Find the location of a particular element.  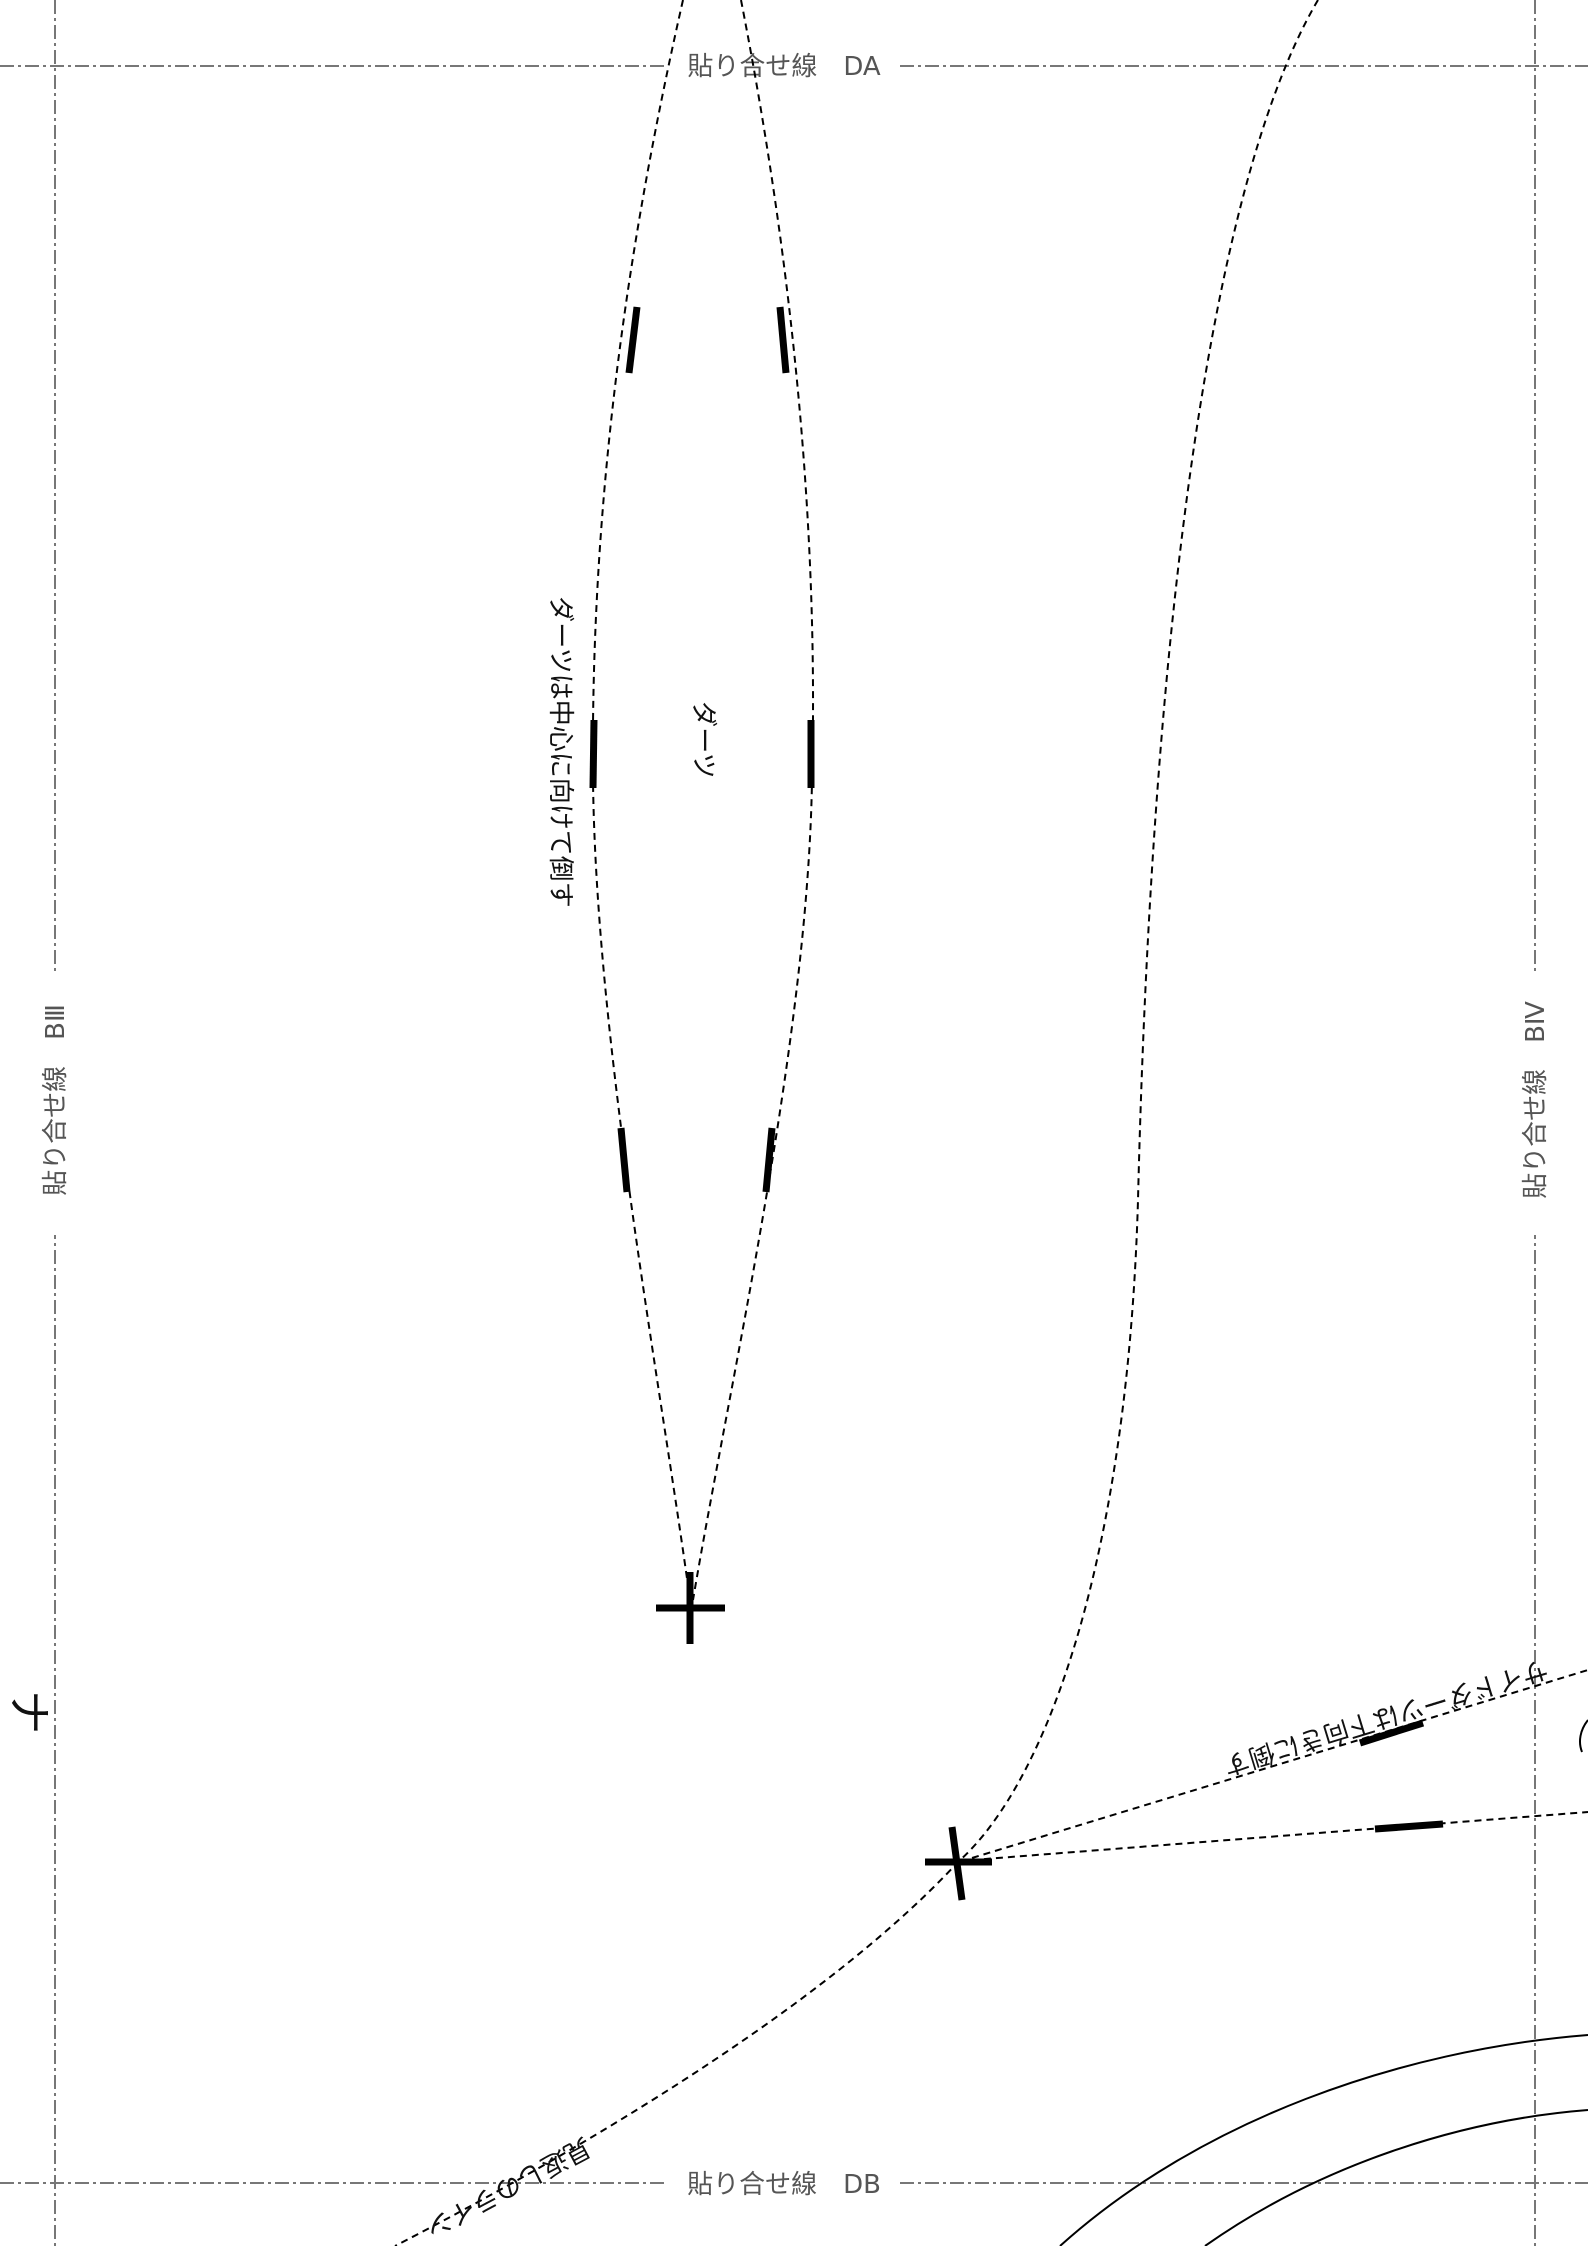

facing-line-label: 見返しのライン is located at coordinates (507, 2187).